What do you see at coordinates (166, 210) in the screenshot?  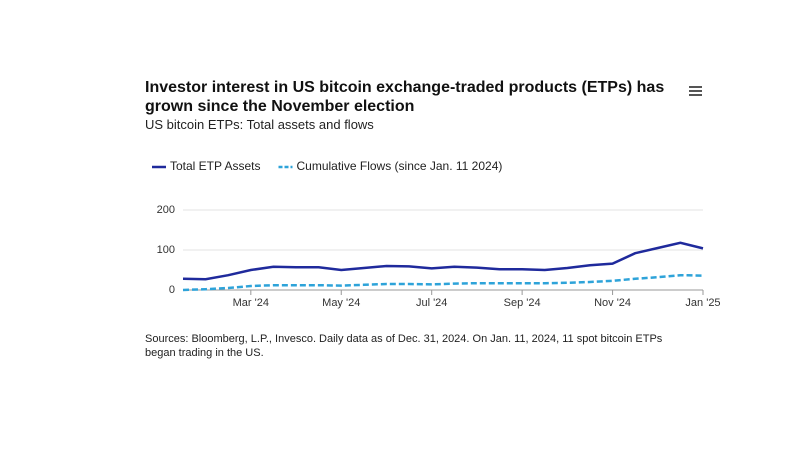 I see `y-tick-label: 200` at bounding box center [166, 210].